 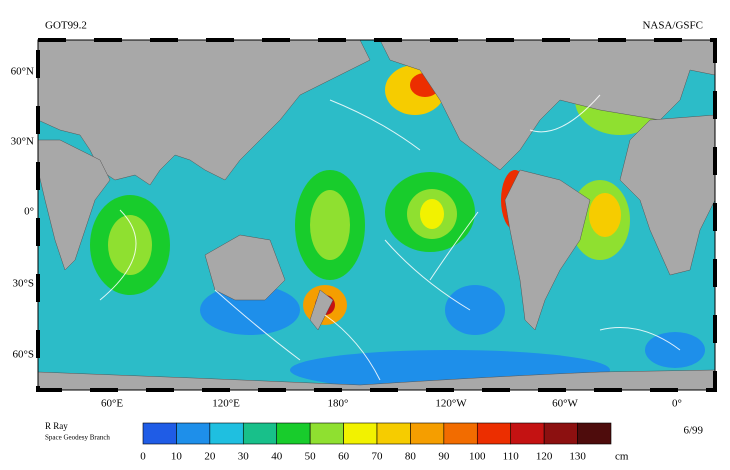 I want to click on colorbar-tick-label: 10, so click(x=177, y=457).